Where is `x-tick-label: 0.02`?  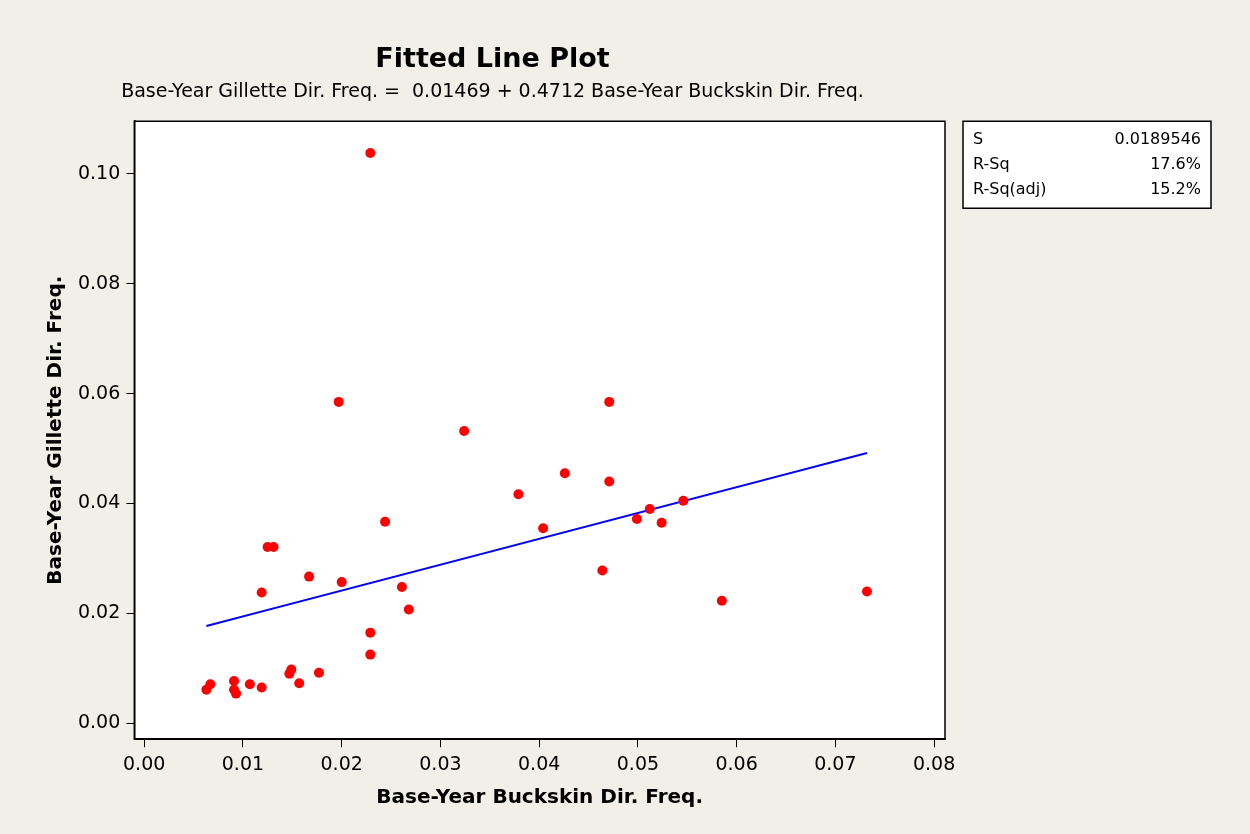
x-tick-label: 0.02 is located at coordinates (341, 762).